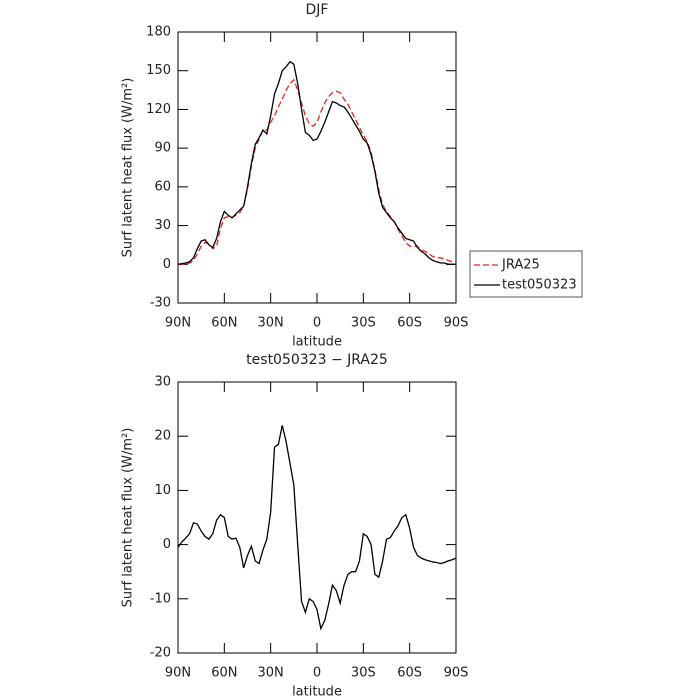 The width and height of the screenshot is (700, 700). Describe the element at coordinates (317, 10) in the screenshot. I see `chart-title: DJF` at that location.